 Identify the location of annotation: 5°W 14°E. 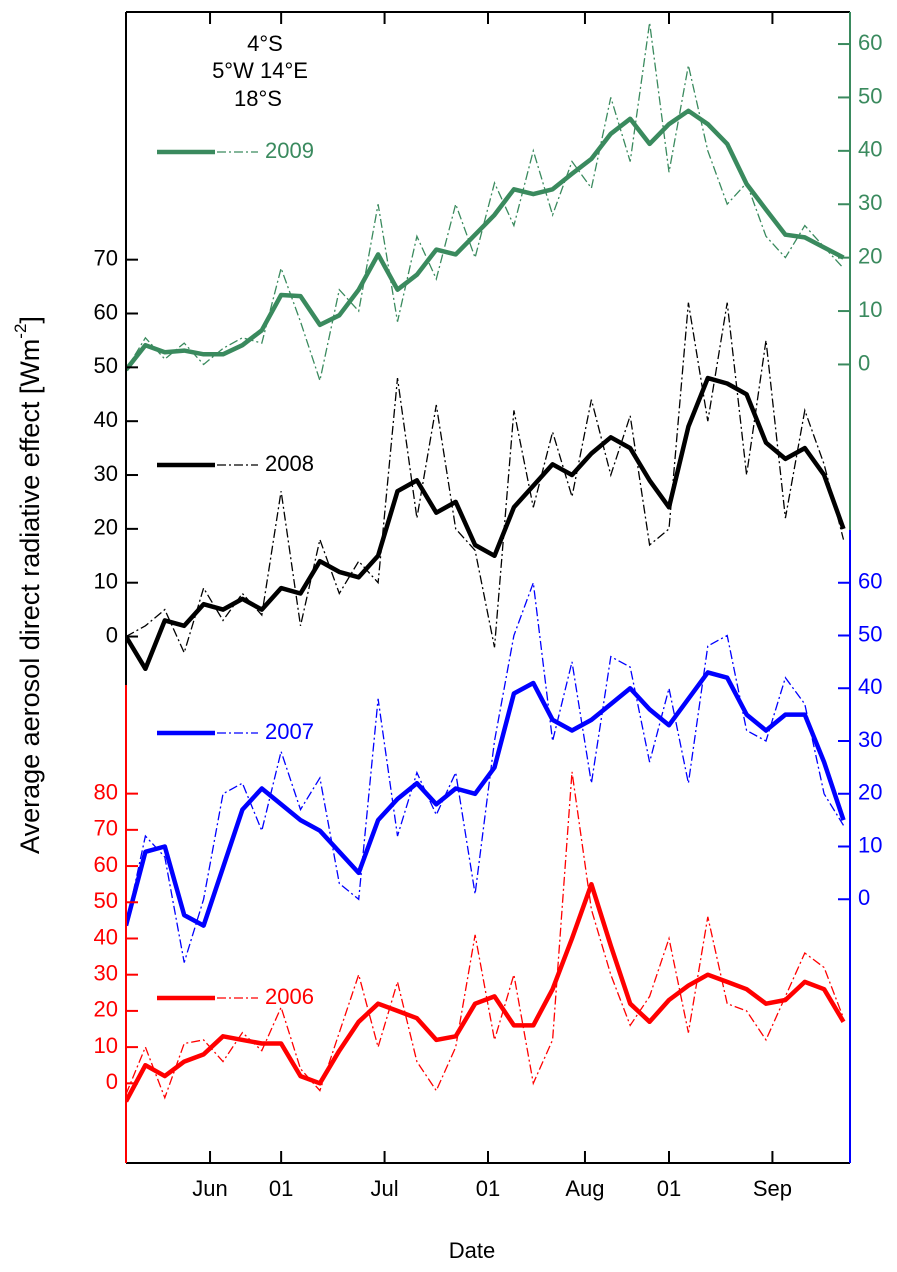
(260, 70).